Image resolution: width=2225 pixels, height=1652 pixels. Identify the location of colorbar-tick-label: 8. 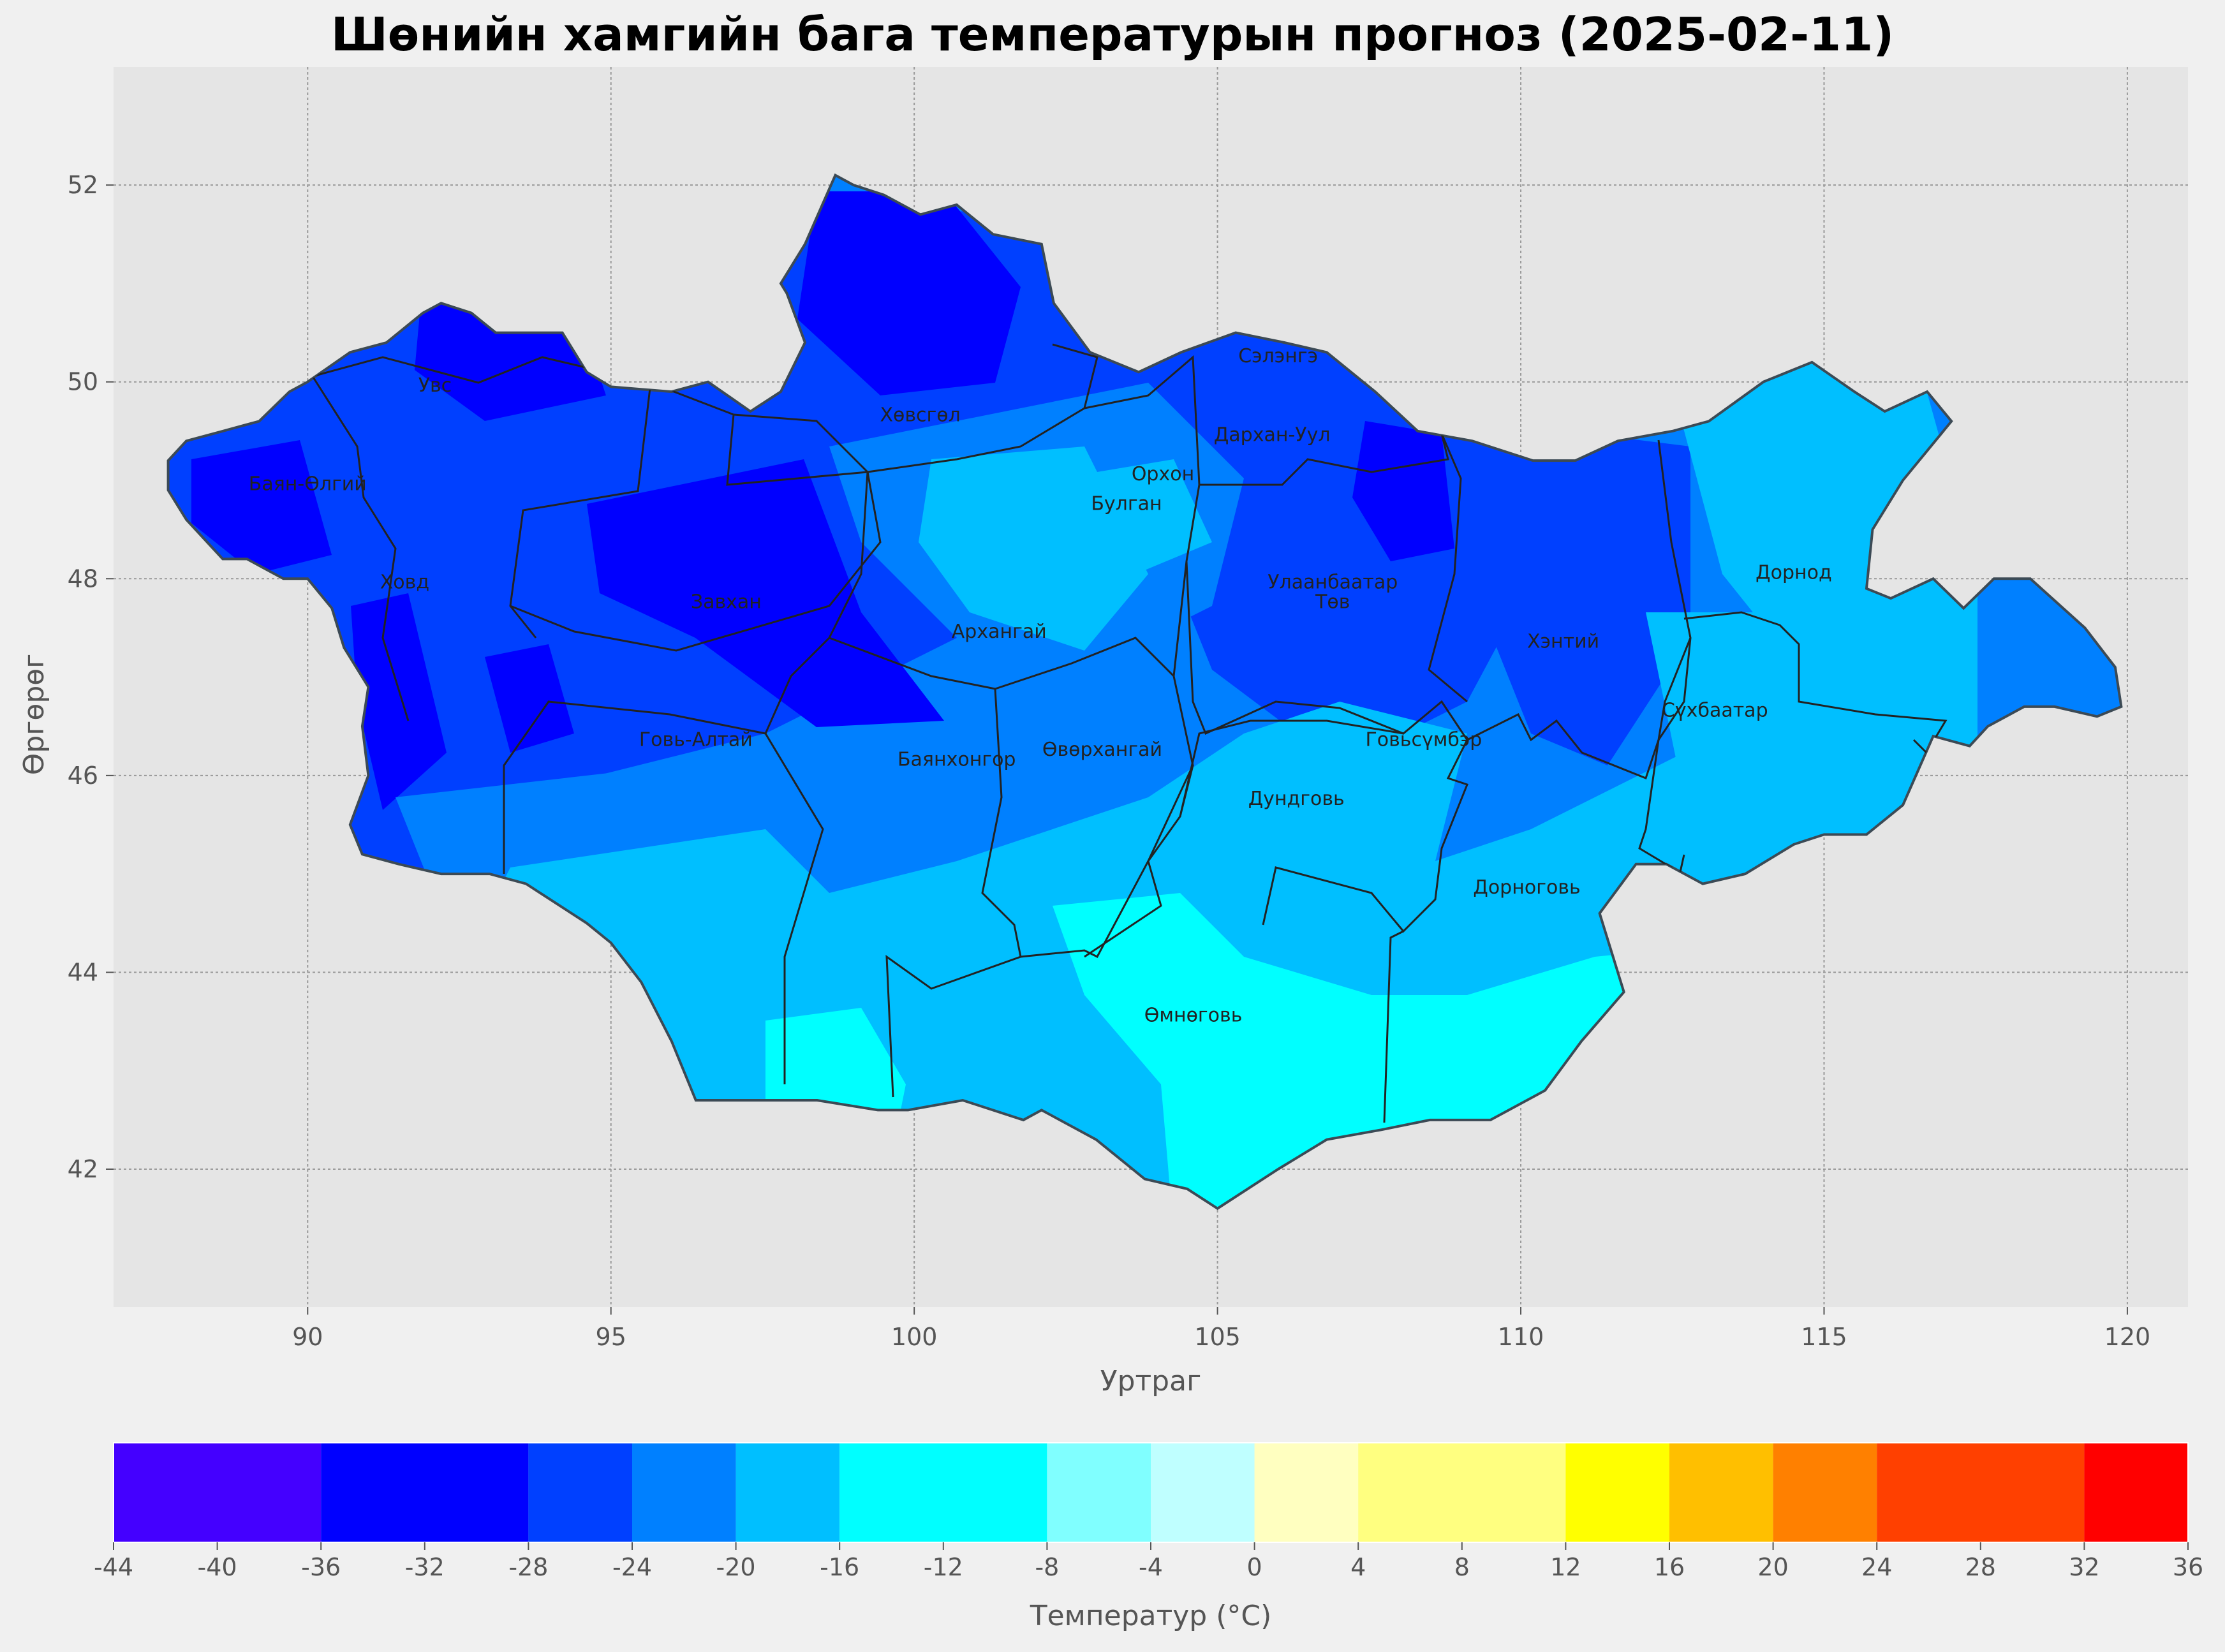
(1462, 1567).